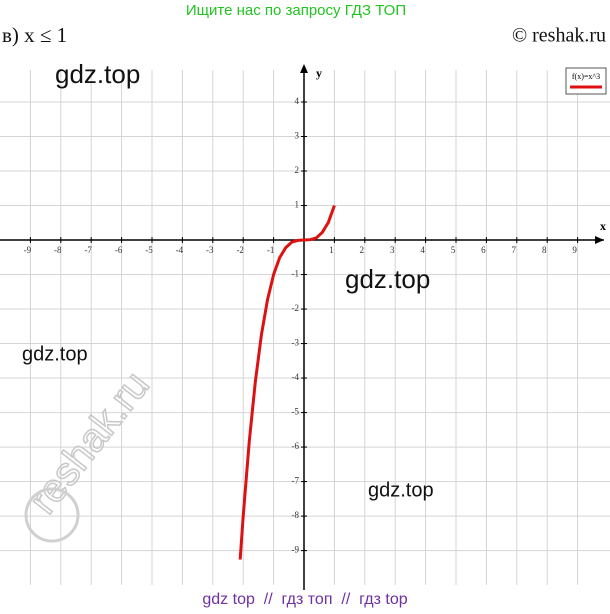 The width and height of the screenshot is (610, 614). I want to click on y-tick-label: -2, so click(296, 308).